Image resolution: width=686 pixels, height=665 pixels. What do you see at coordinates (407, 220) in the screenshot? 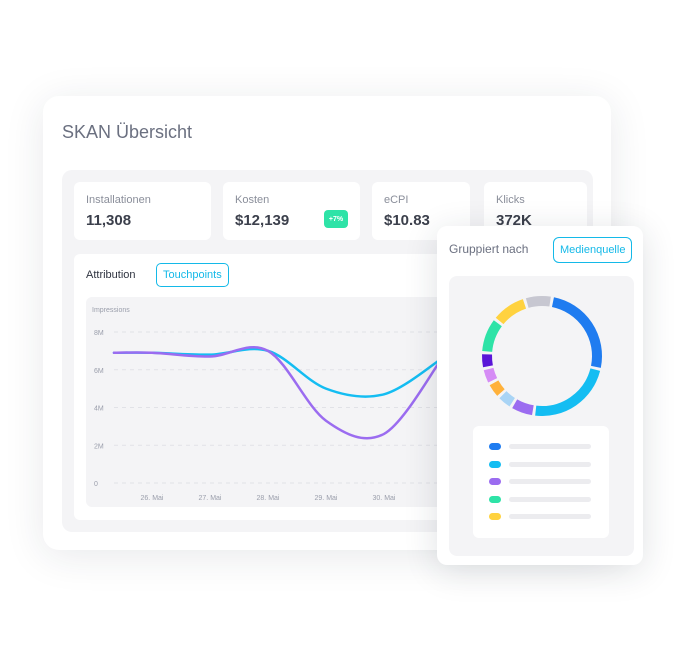
I see `kpi-value: $10.83` at bounding box center [407, 220].